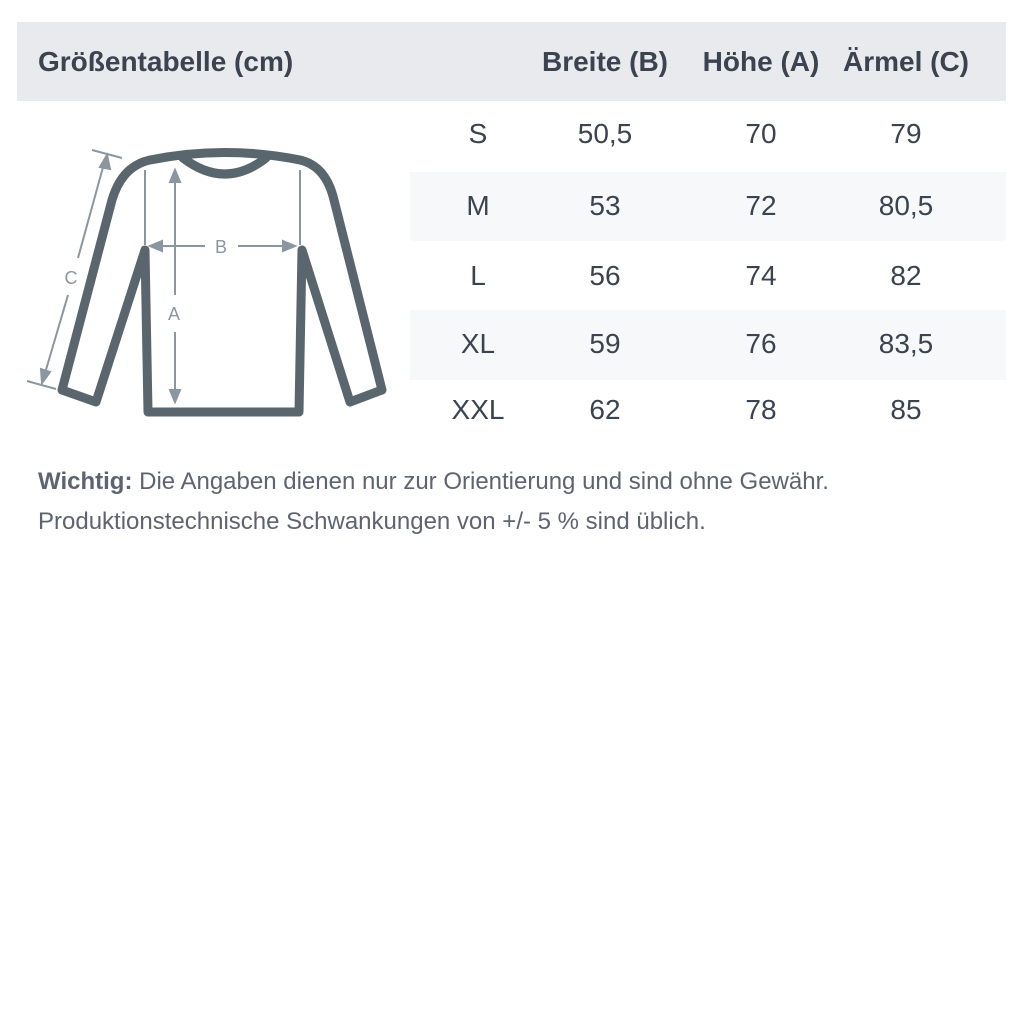 This screenshot has height=1024, width=1024. I want to click on label-c: C, so click(71, 278).